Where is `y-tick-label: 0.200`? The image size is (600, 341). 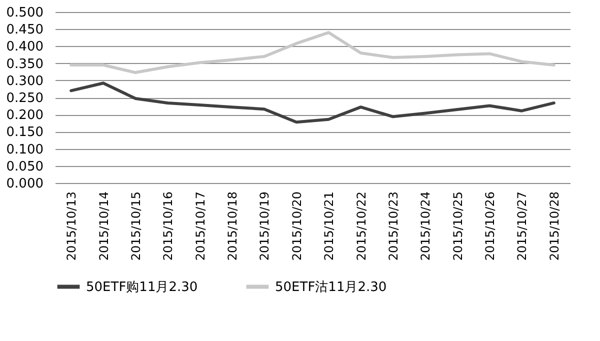 y-tick-label: 0.200 is located at coordinates (25, 116).